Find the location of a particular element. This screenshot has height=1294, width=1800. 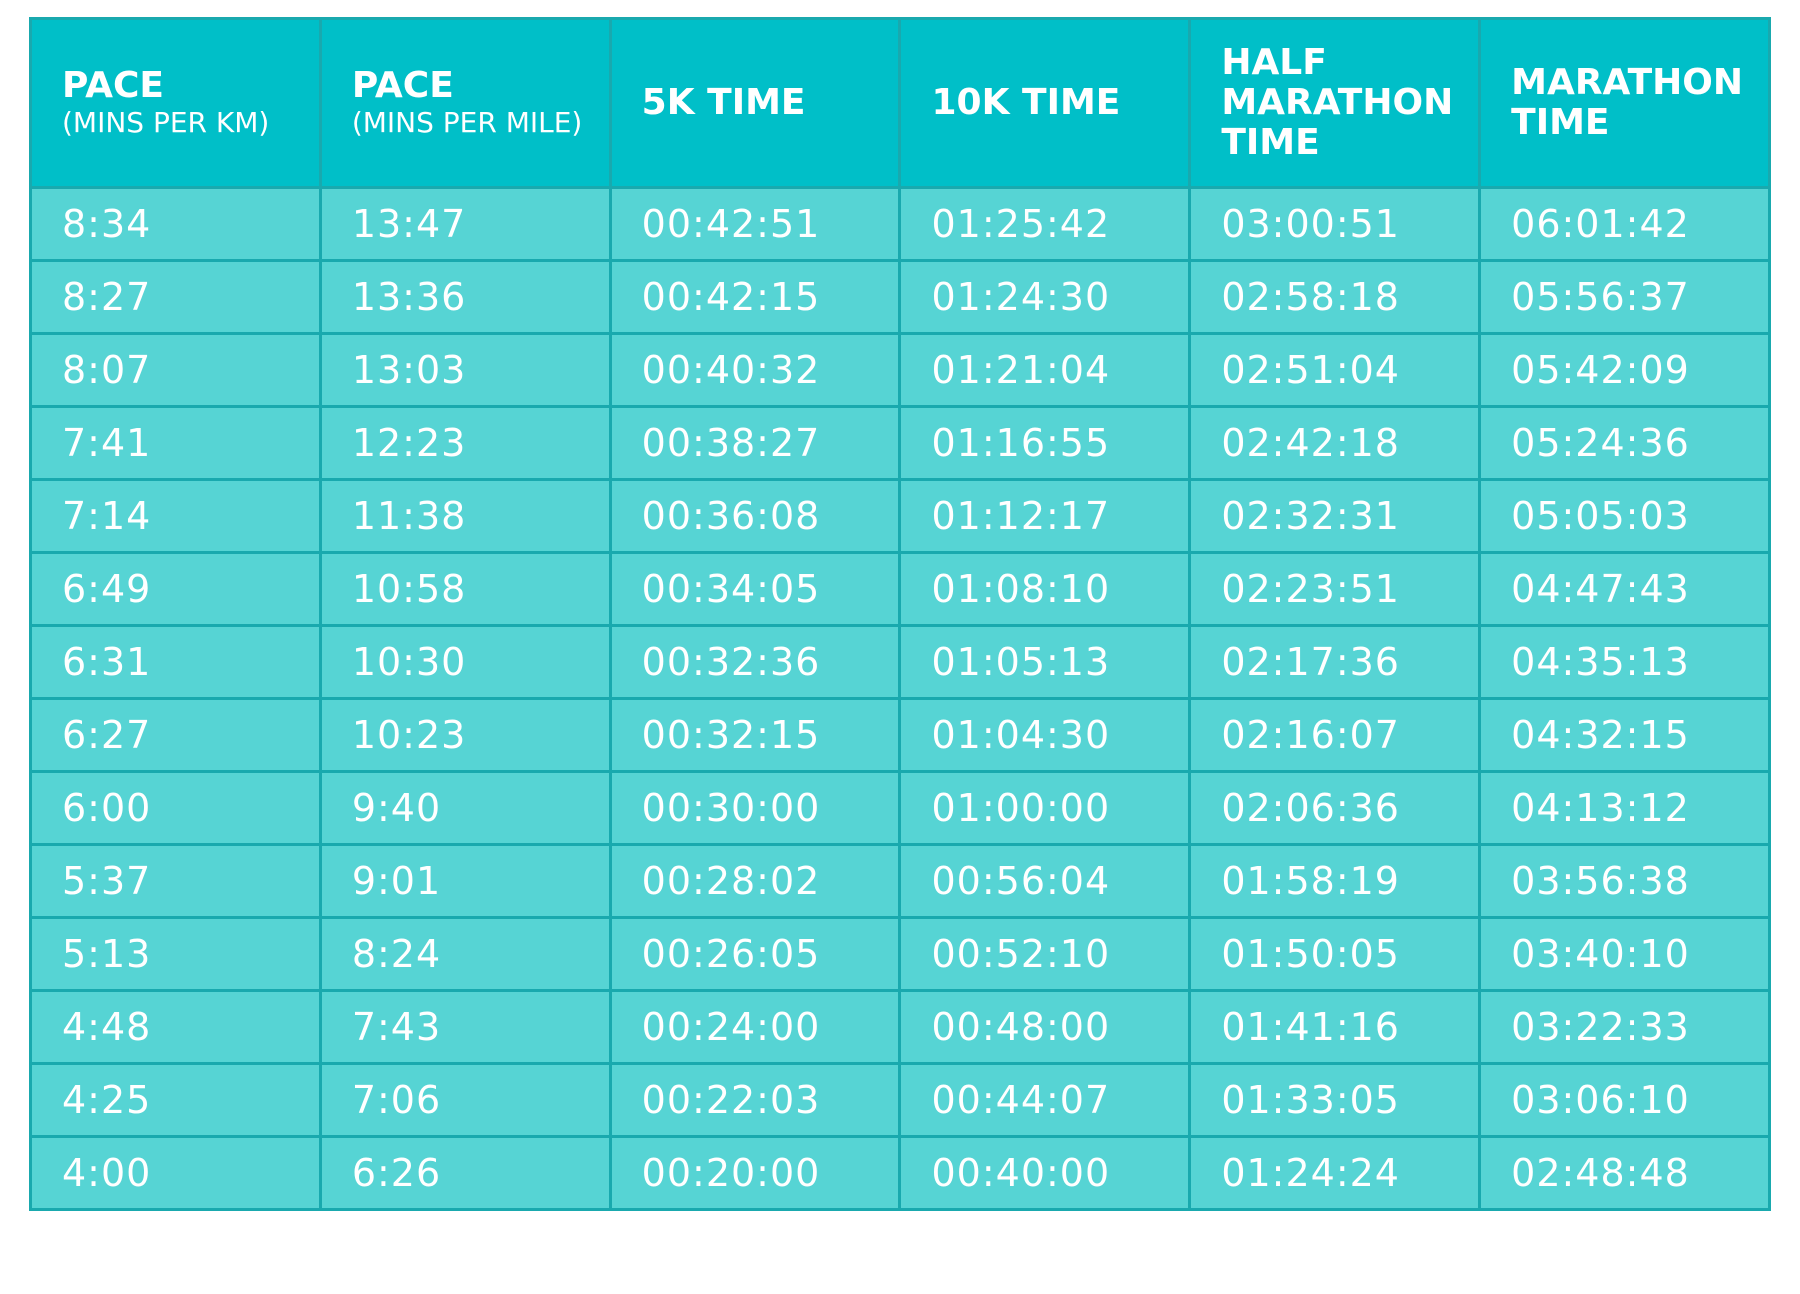

table-cell: 01:24:24 is located at coordinates (1335, 1173).